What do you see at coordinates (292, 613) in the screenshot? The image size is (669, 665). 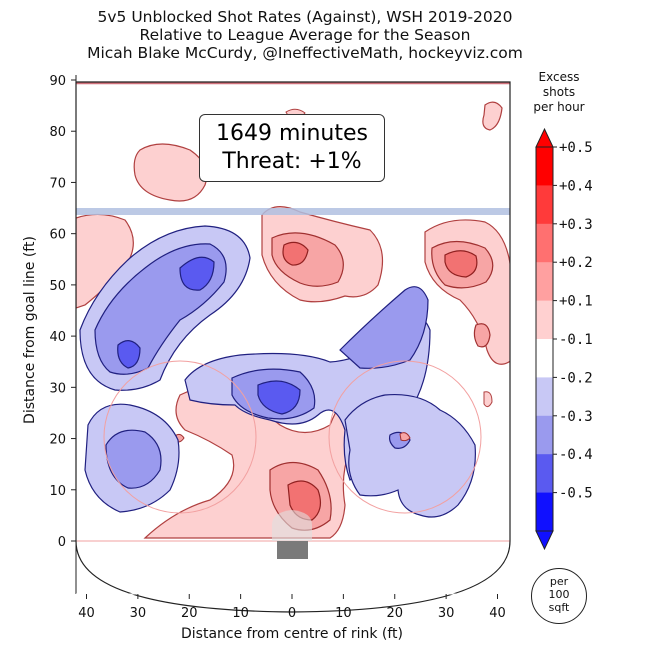 I see `x-tick-label: 0` at bounding box center [292, 613].